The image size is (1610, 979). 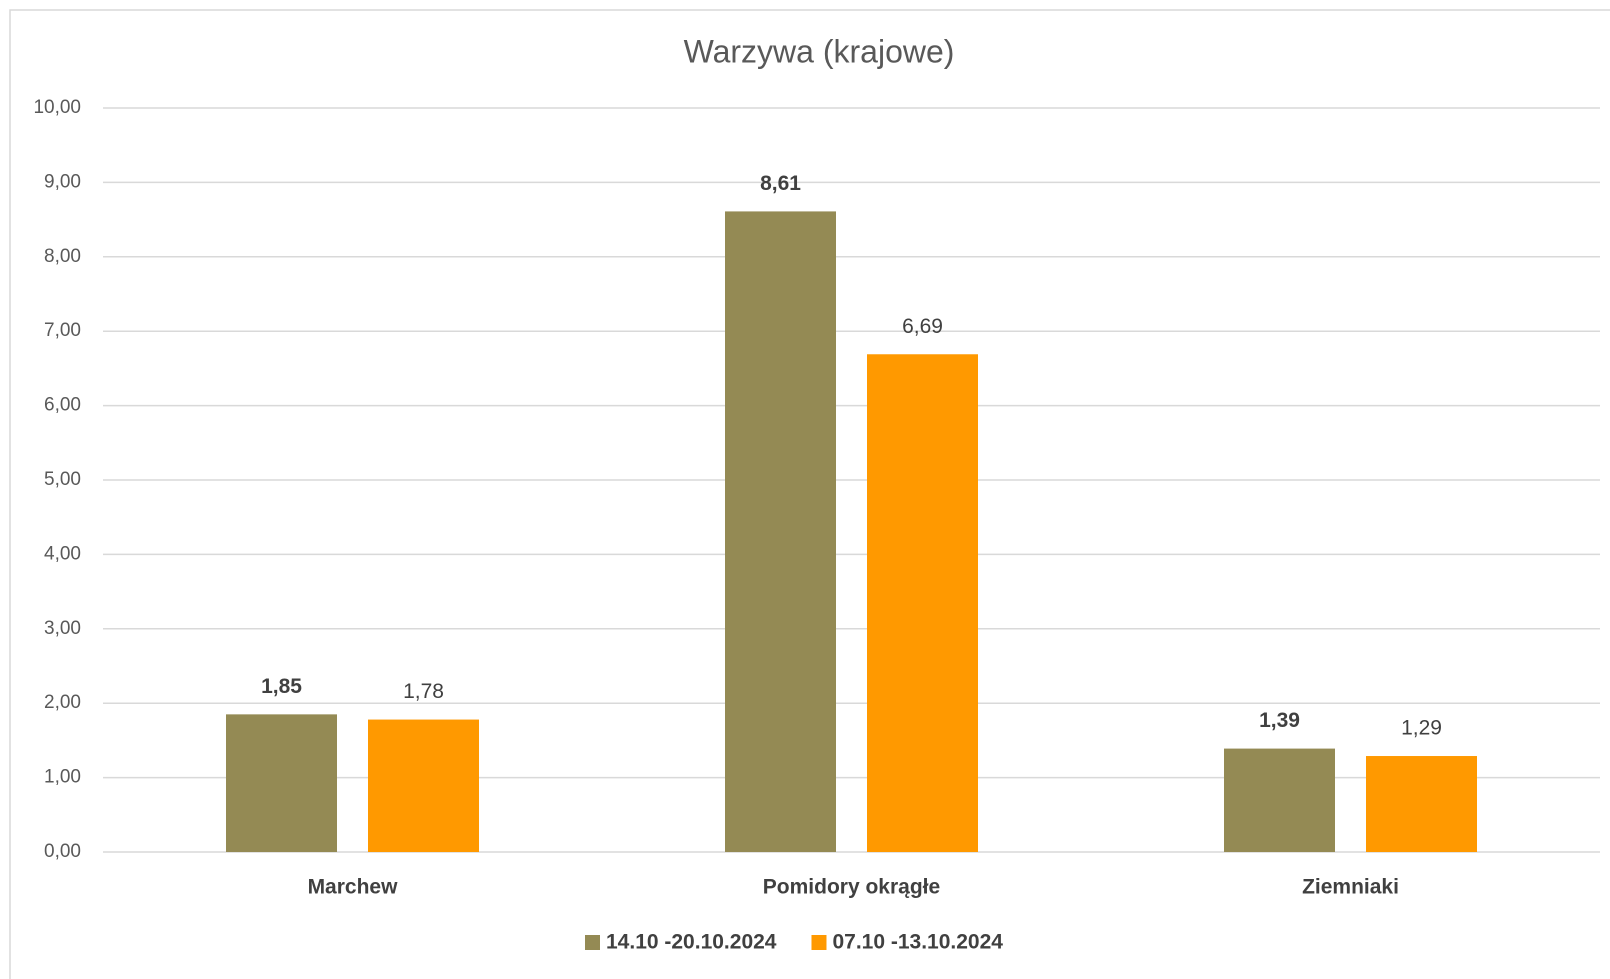 What do you see at coordinates (62, 628) in the screenshot?
I see `y-tick-label: 3,00` at bounding box center [62, 628].